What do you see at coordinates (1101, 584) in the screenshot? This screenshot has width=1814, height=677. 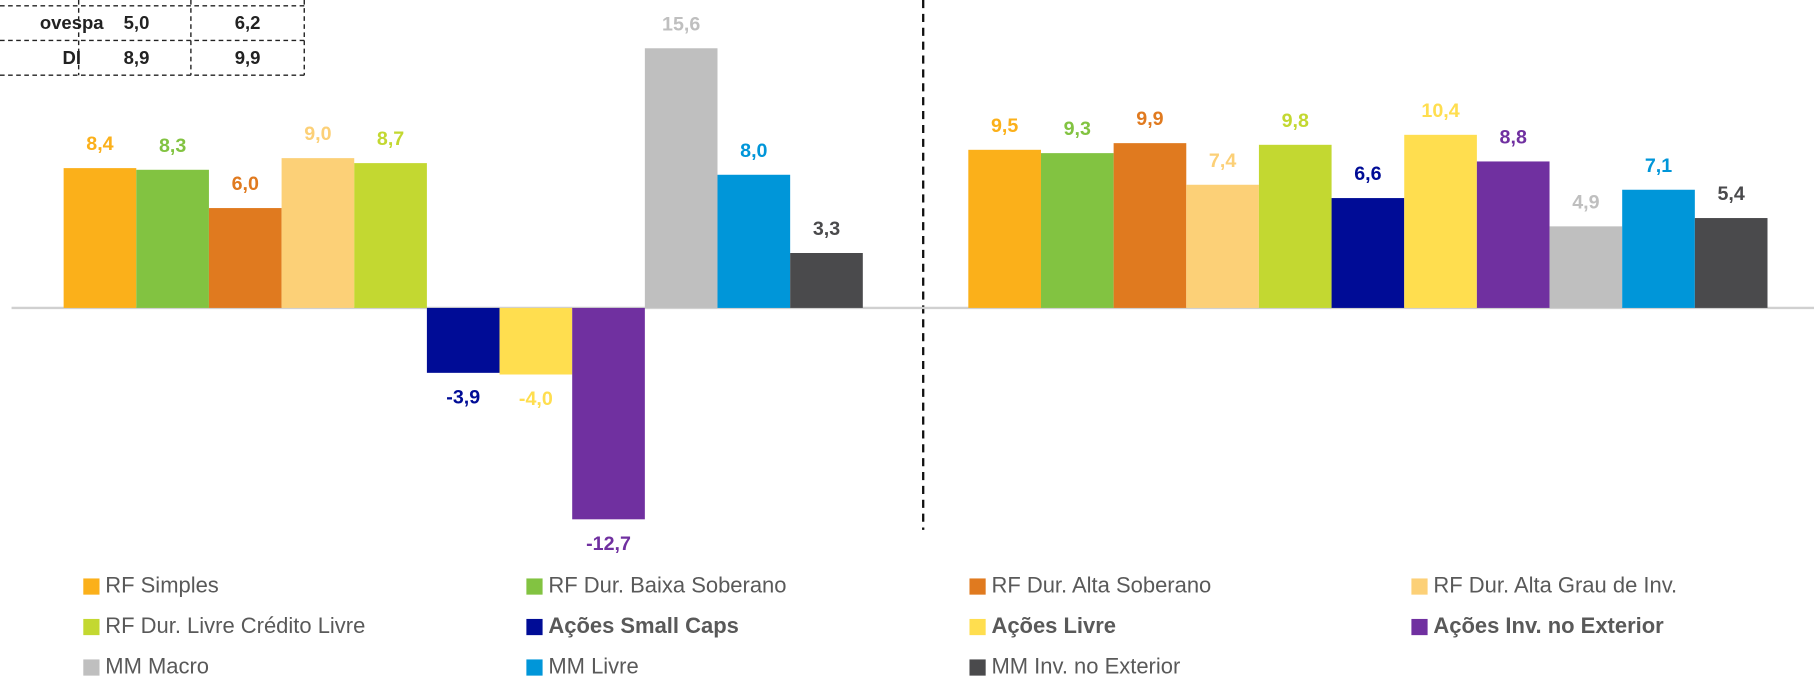 I see `legend-label: RF Dur. Alta Soberano` at bounding box center [1101, 584].